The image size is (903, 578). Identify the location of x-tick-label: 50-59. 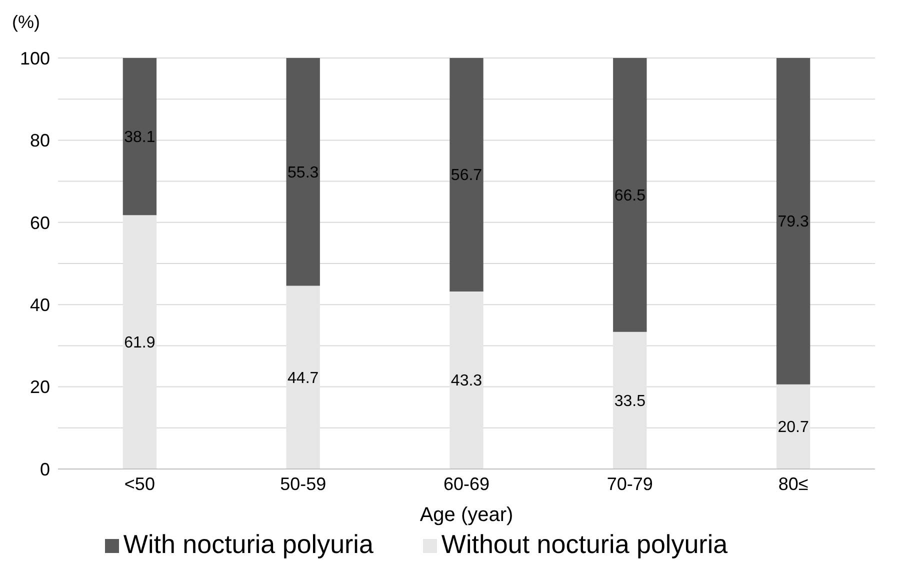
(303, 484).